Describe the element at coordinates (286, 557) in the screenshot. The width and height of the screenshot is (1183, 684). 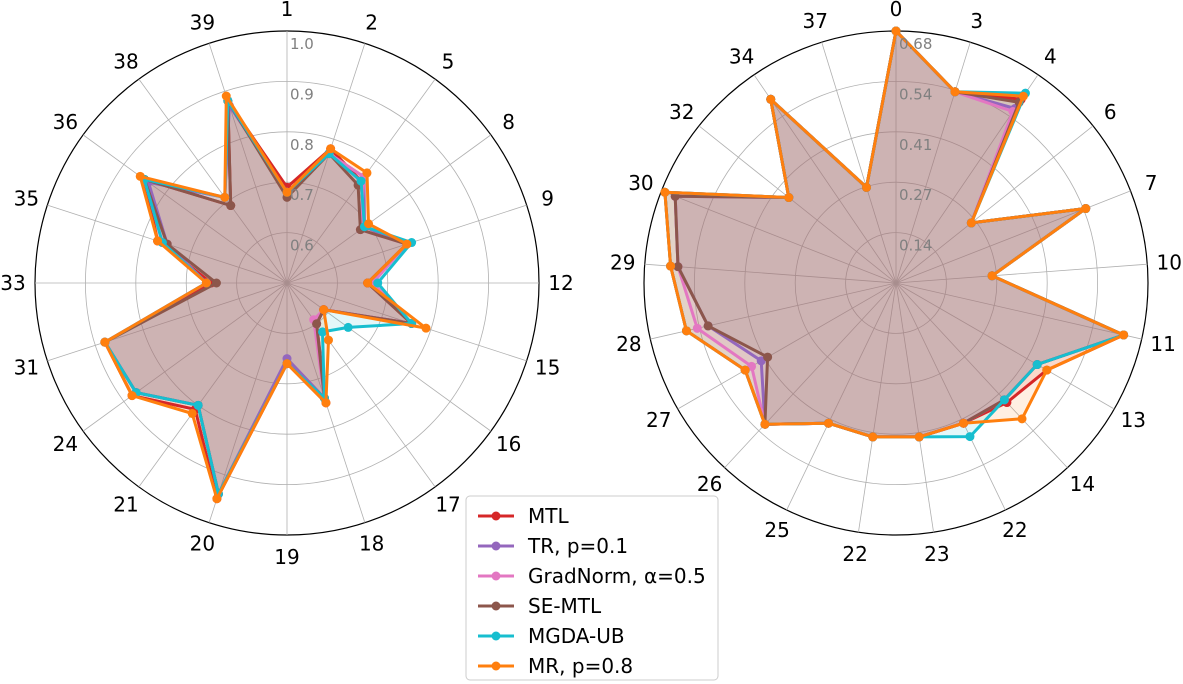
I see `category-label: 19` at that location.